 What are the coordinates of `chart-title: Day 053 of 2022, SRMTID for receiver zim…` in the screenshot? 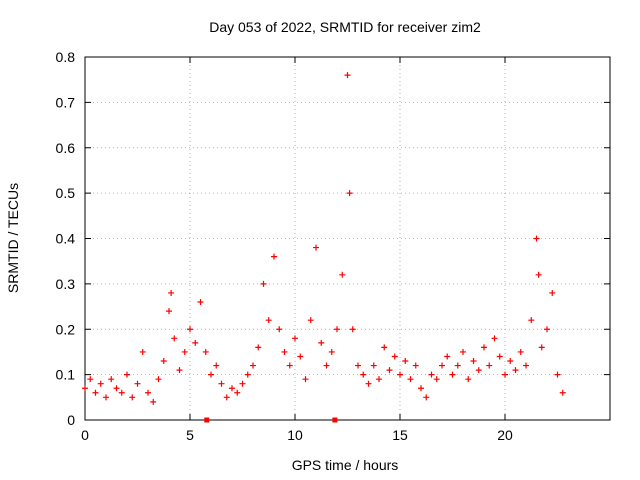 It's located at (345, 27).